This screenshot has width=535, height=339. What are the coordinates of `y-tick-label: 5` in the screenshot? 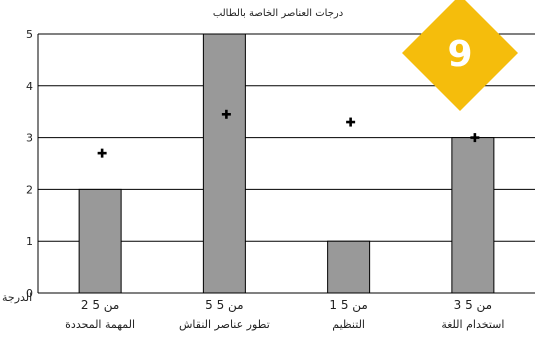 It's located at (29, 34).